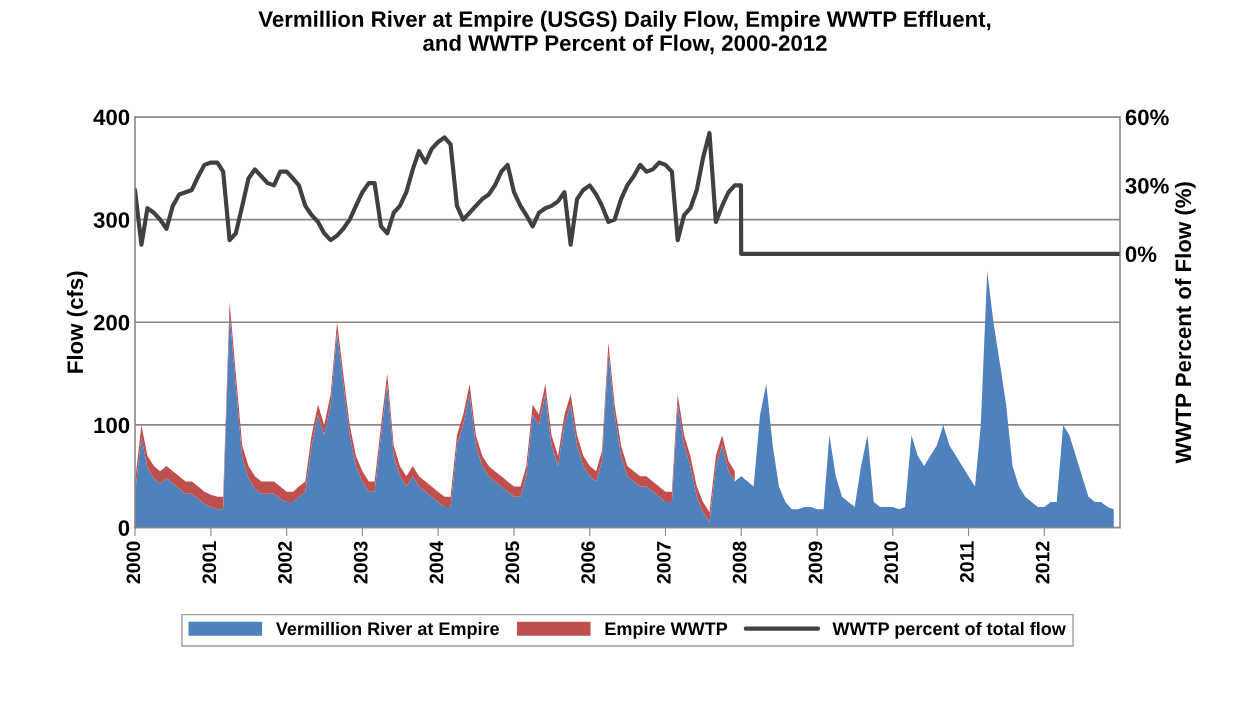 Image resolution: width=1250 pixels, height=713 pixels. I want to click on x-tick-label: 2002, so click(285, 562).